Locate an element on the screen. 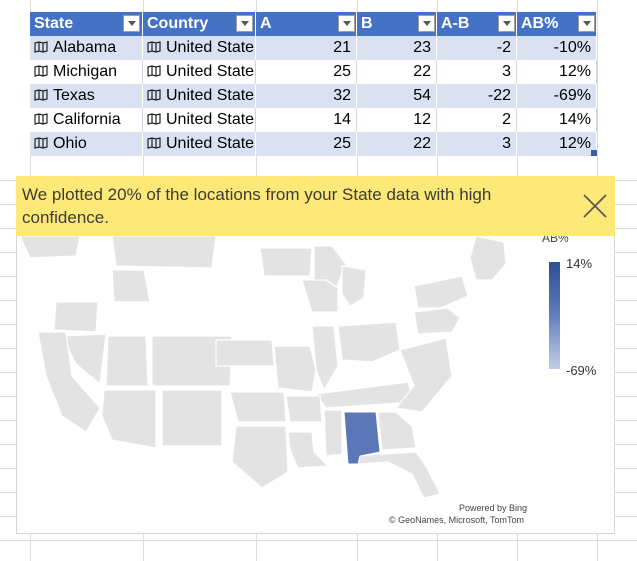 Image resolution: width=637 pixels, height=561 pixels. map-region-nebraska is located at coordinates (245, 353).